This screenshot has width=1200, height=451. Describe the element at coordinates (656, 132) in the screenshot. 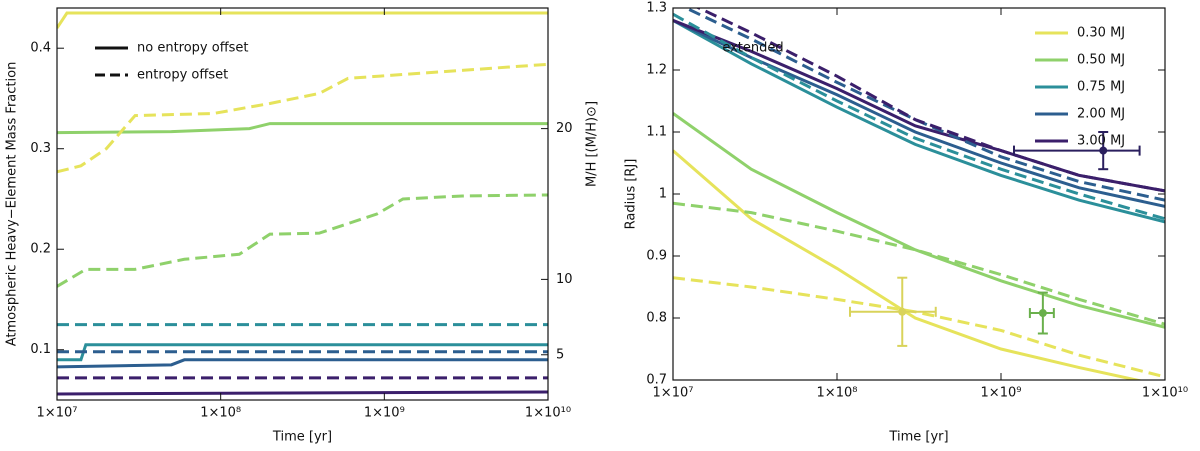

I see `y-tick-label: 1.1` at that location.